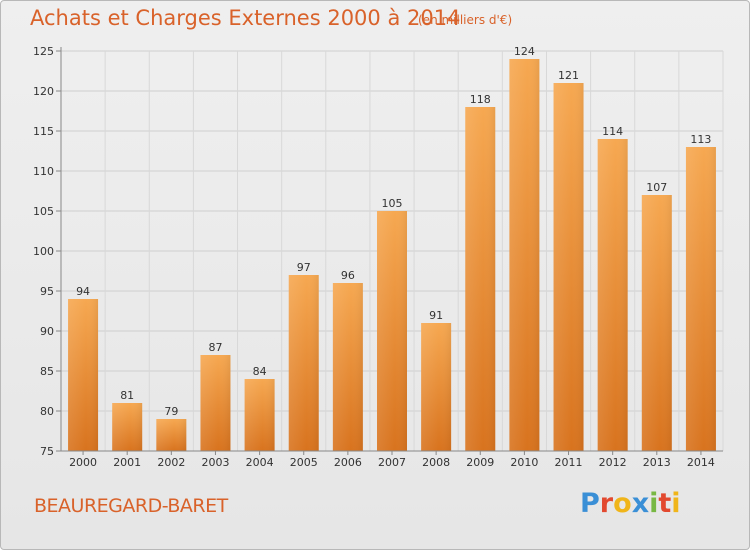 The width and height of the screenshot is (750, 550). I want to click on bar-value-label: 121, so click(568, 75).